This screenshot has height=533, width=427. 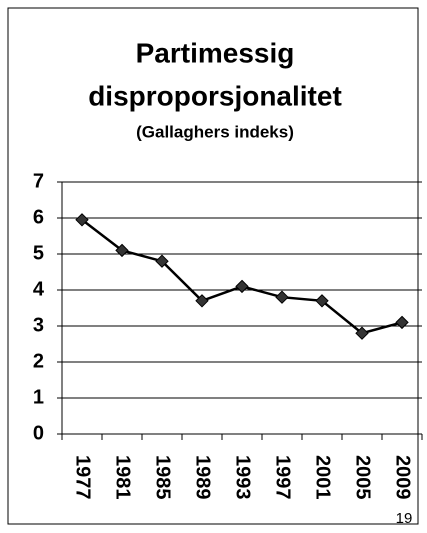 I want to click on y-tick-label: 6, so click(x=38, y=217).